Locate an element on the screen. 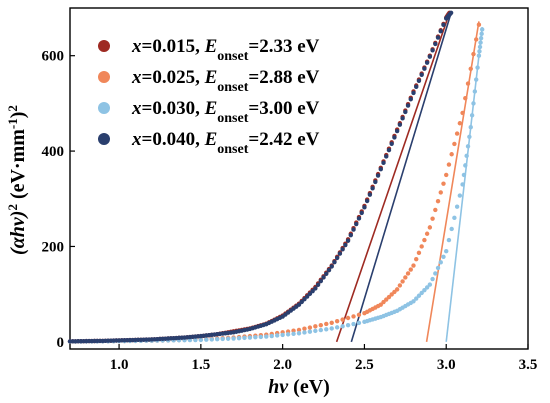 The width and height of the screenshot is (550, 403). y-axis-title-sup3: 2 is located at coordinates (12, 108).